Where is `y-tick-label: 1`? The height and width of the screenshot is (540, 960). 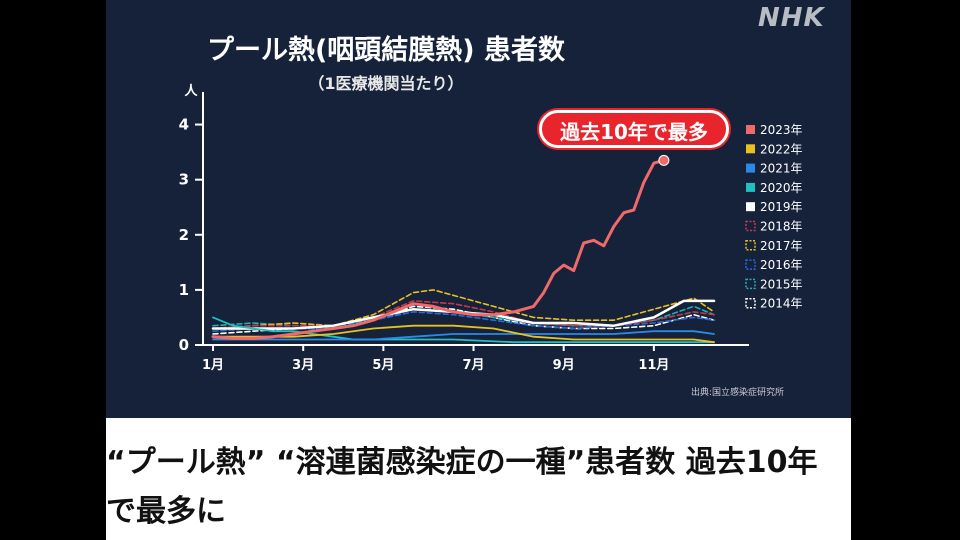 y-tick-label: 1 is located at coordinates (184, 290).